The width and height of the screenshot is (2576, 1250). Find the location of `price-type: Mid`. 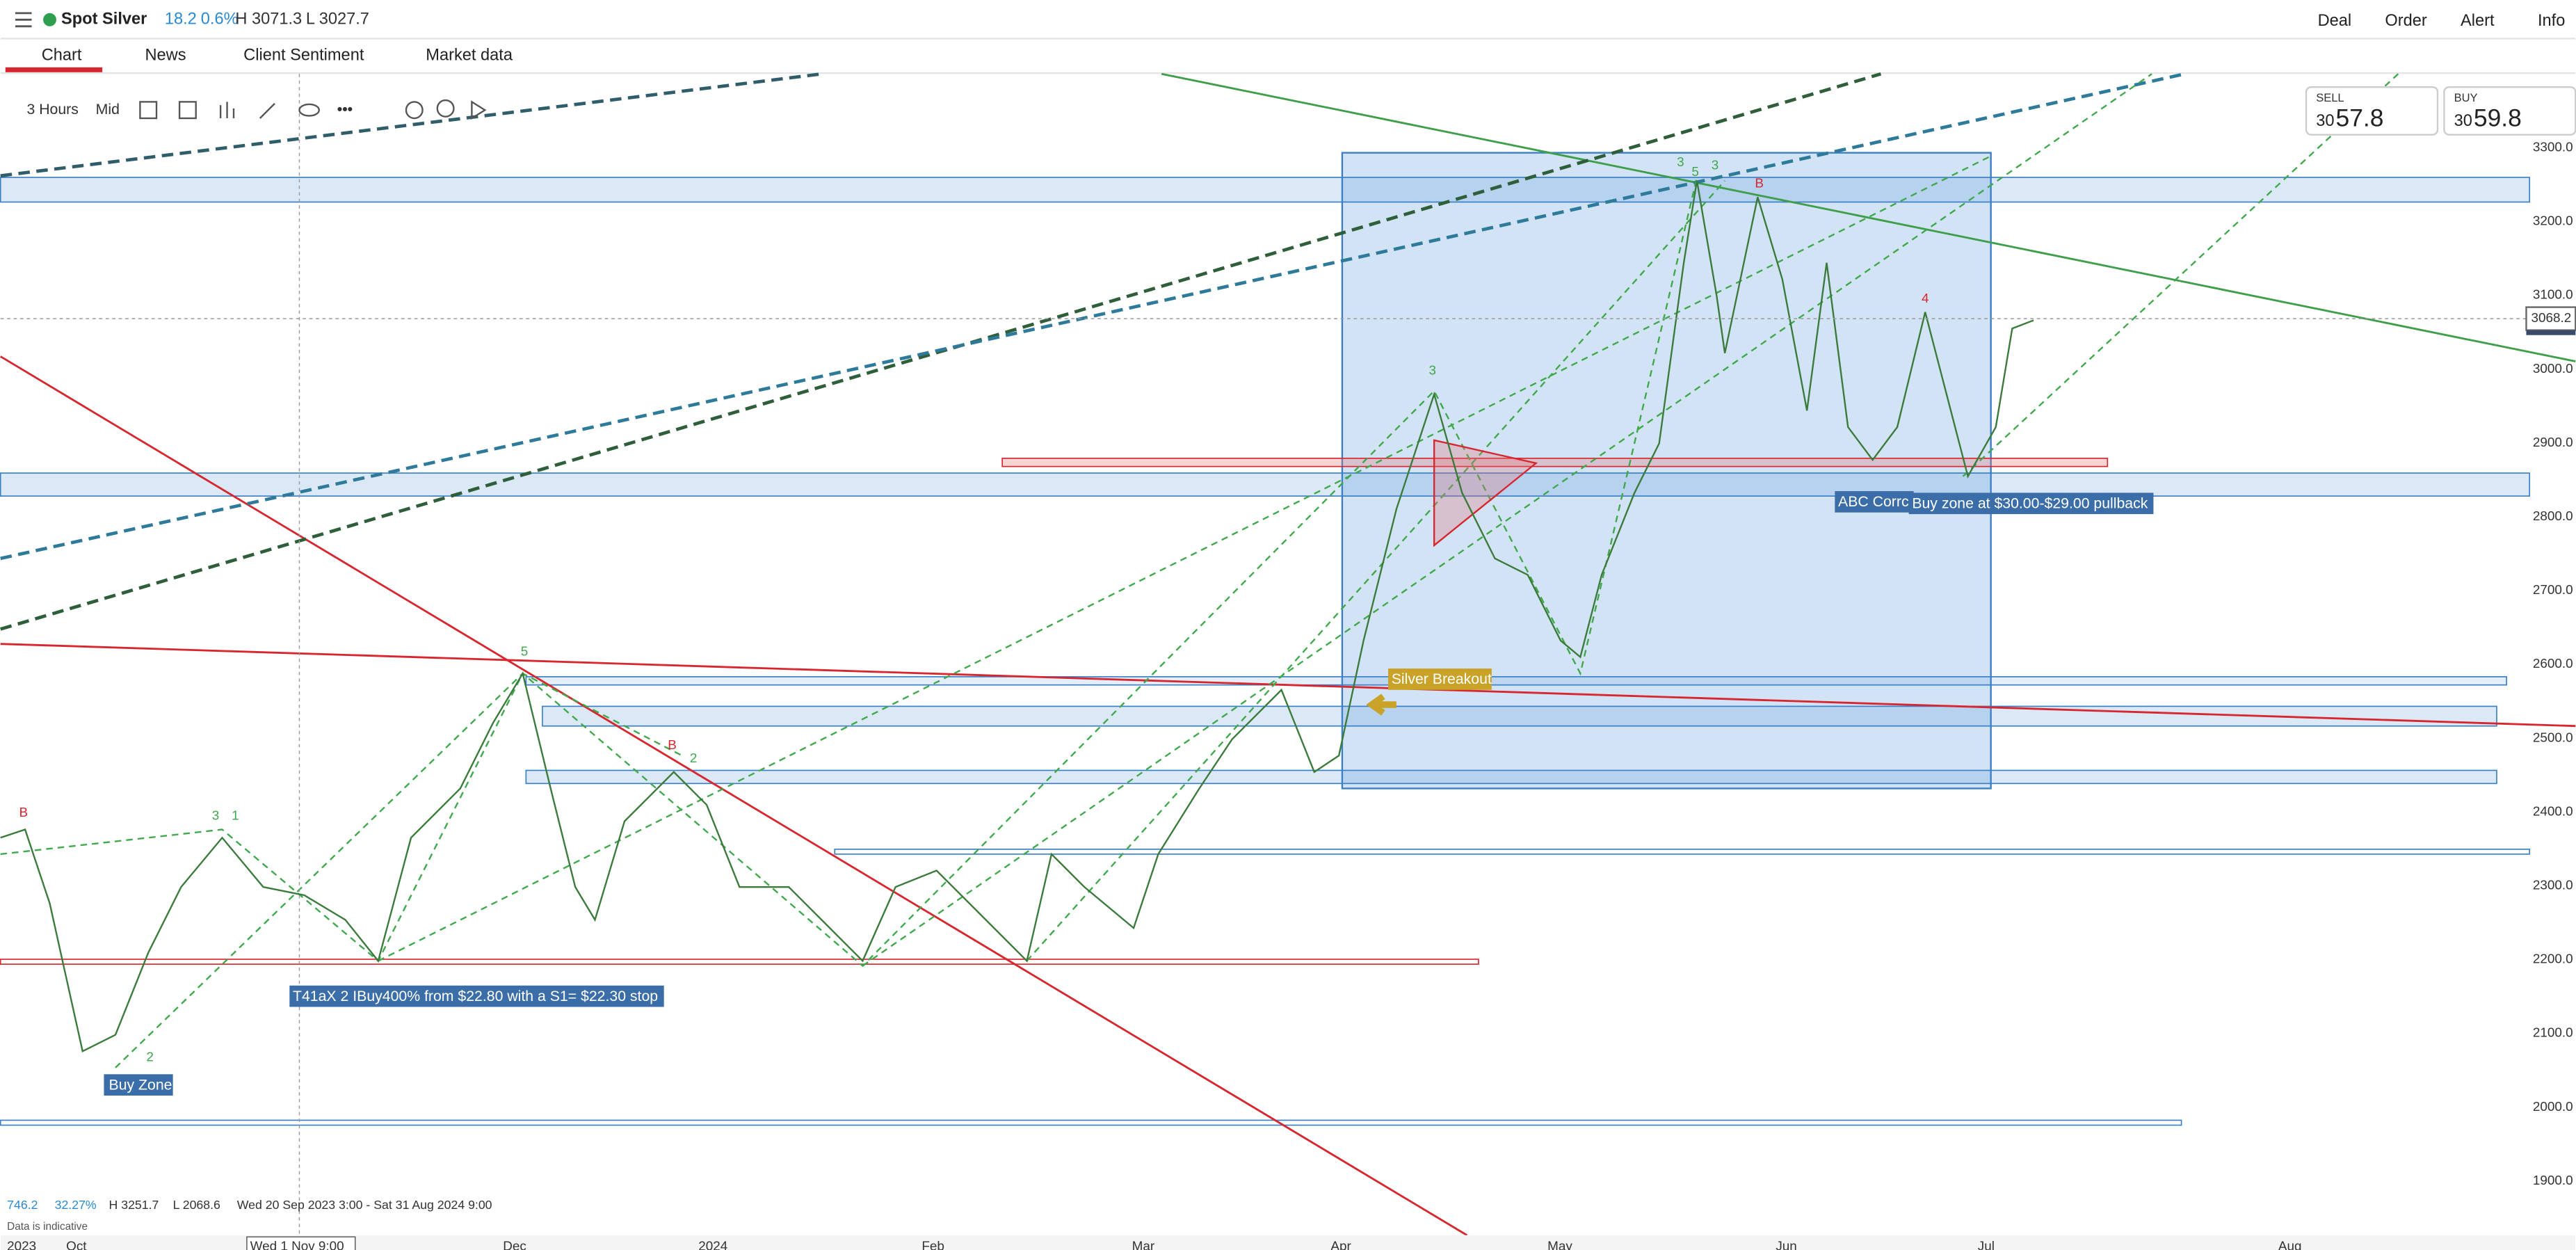

price-type: Mid is located at coordinates (108, 110).